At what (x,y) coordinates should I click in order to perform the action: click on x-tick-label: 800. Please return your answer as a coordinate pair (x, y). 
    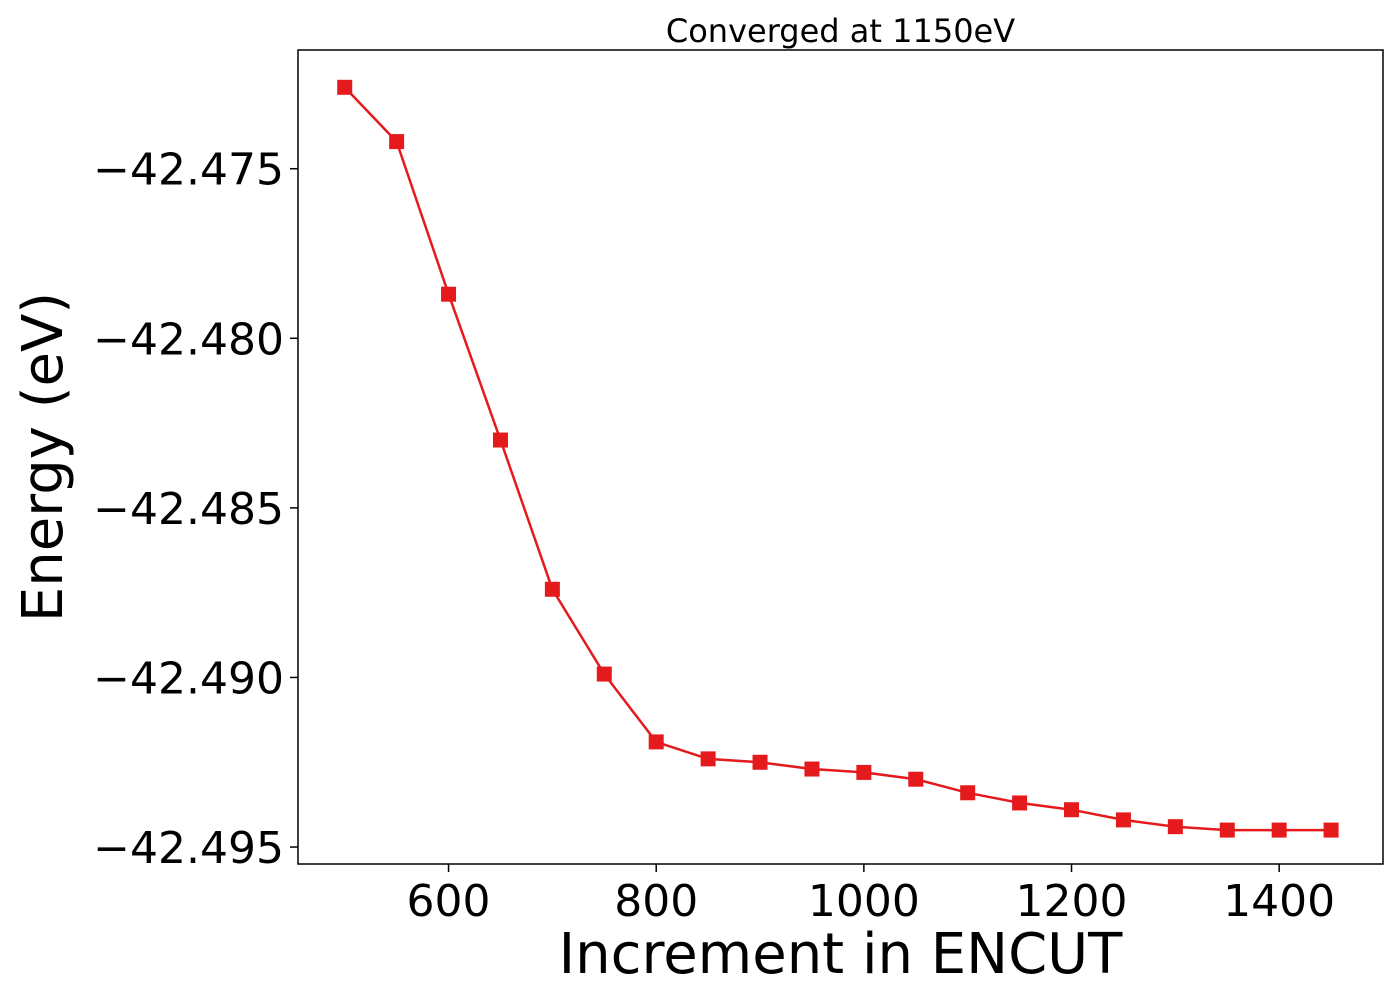
    Looking at the image, I should click on (656, 901).